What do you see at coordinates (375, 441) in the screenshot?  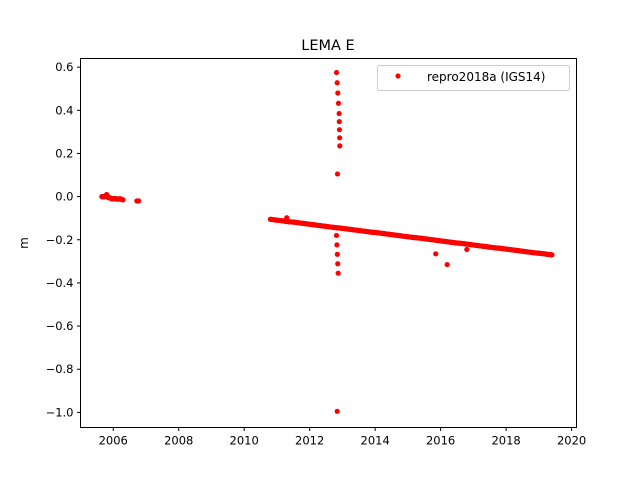 I see `x-tick-label: 2014` at bounding box center [375, 441].